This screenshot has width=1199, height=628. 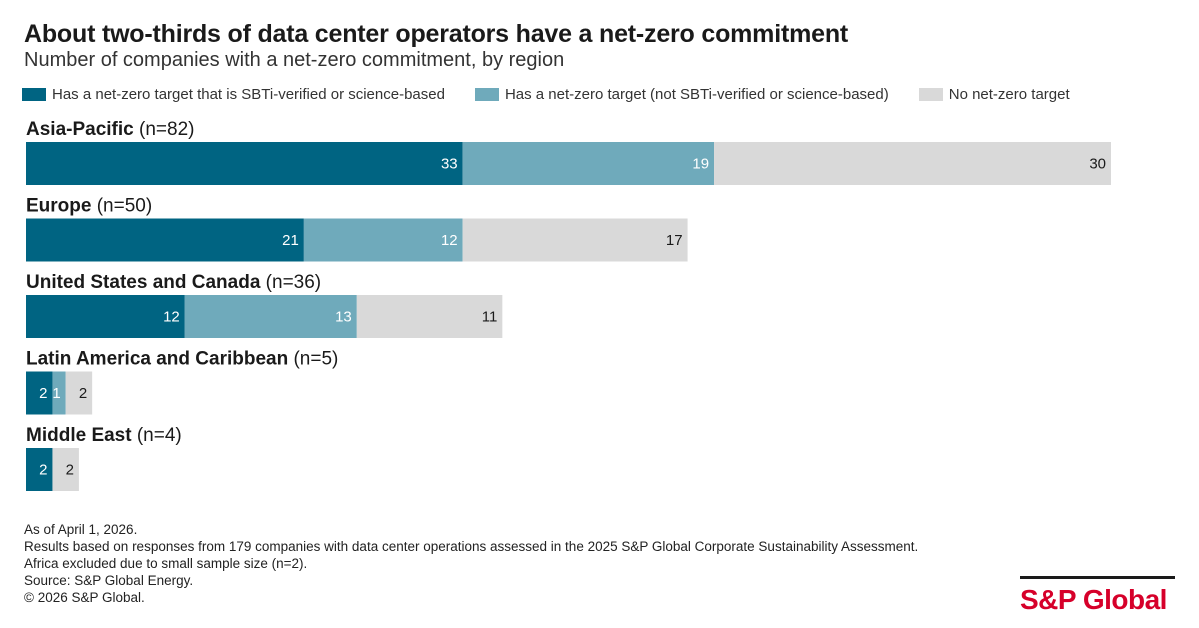 I want to click on footnote-copyright: © 2026 S&P Global., so click(x=84, y=597).